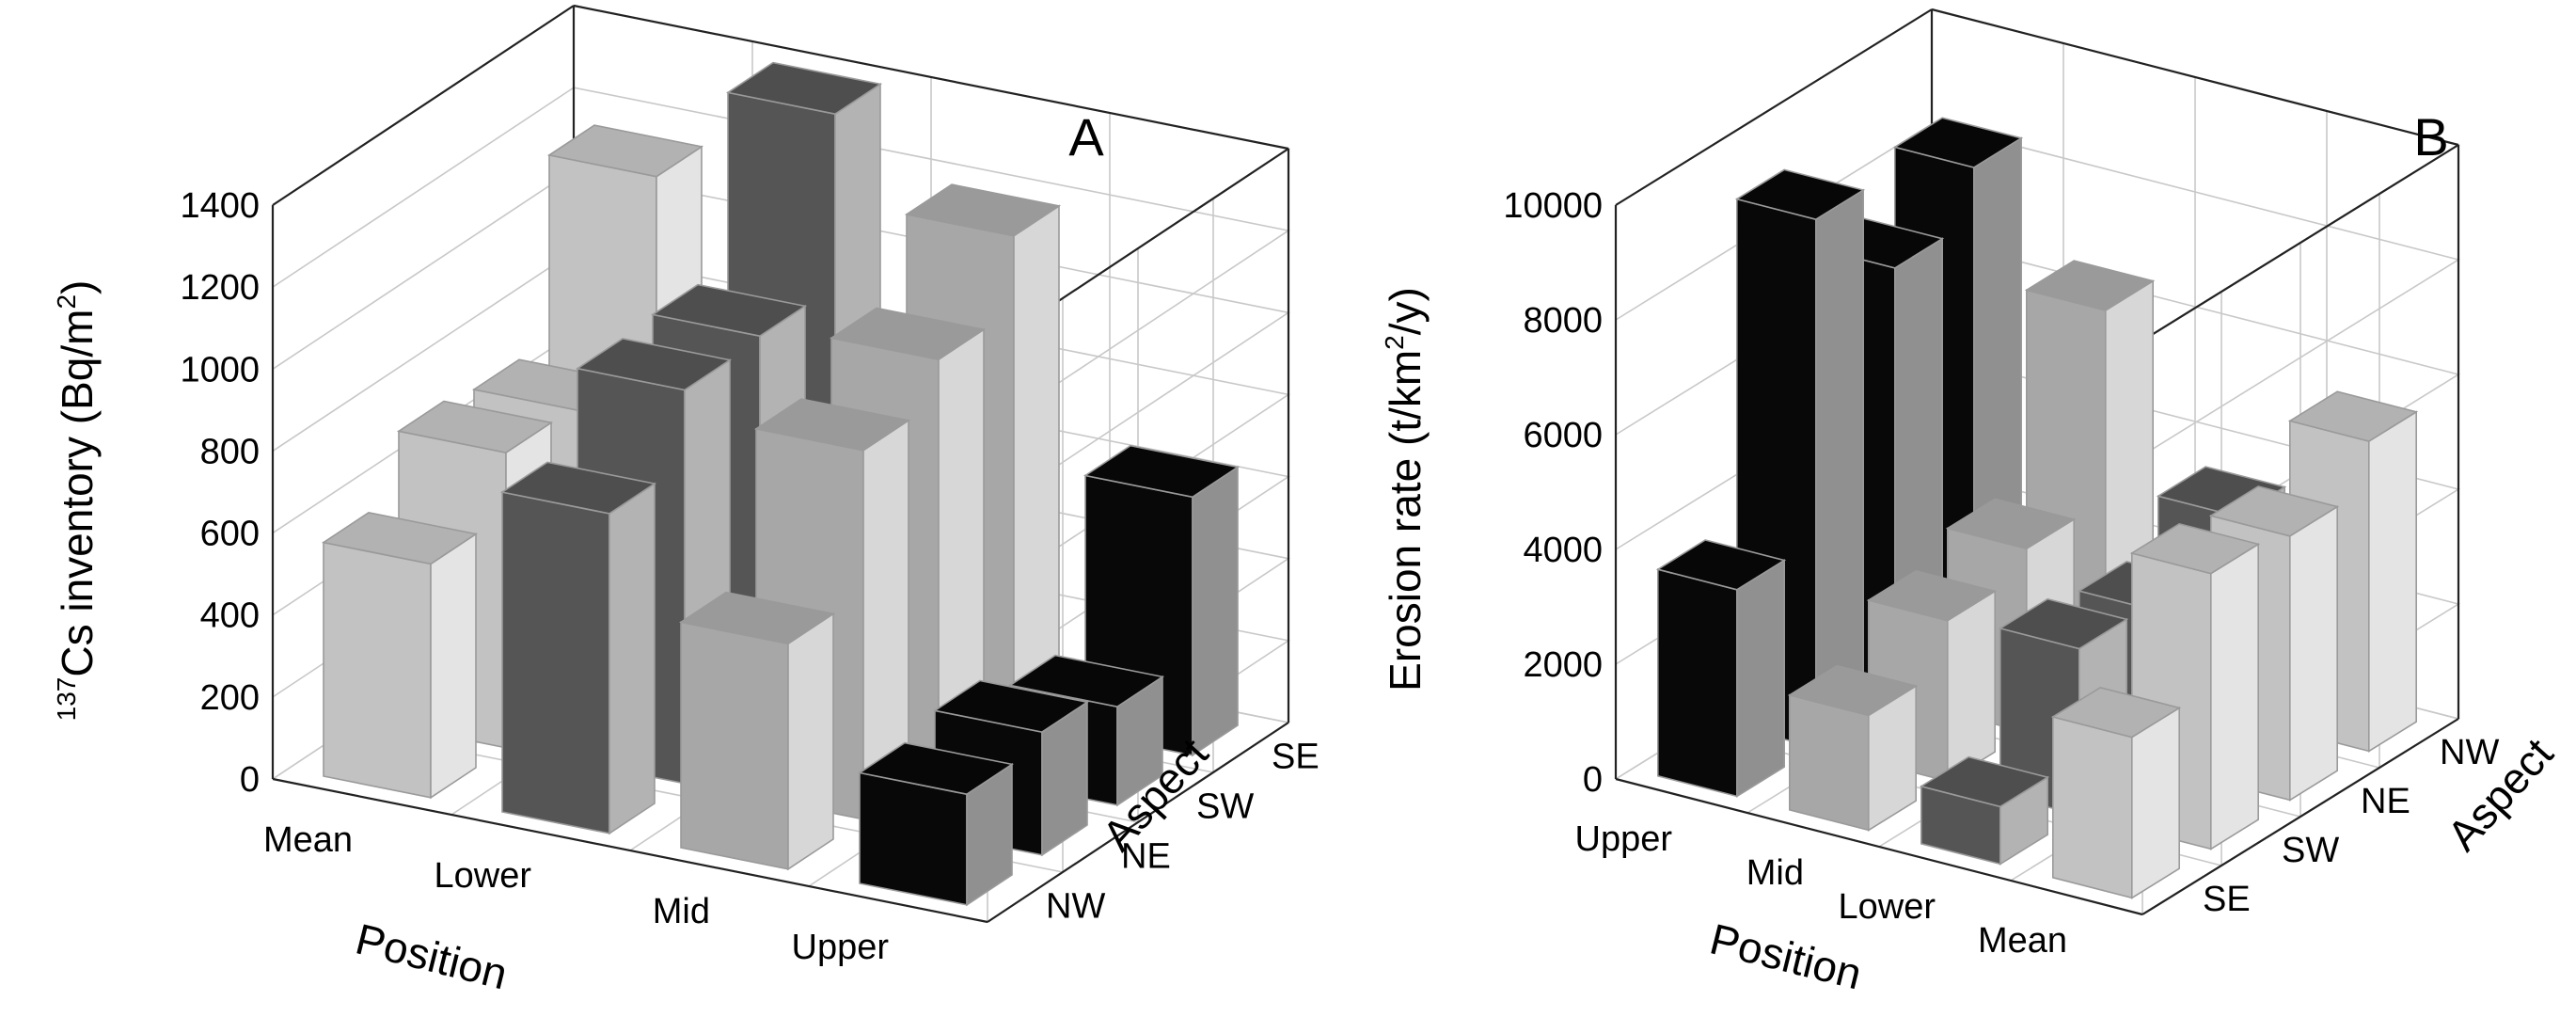  Describe the element at coordinates (1553, 206) in the screenshot. I see `y-tick-label: 10000` at that location.